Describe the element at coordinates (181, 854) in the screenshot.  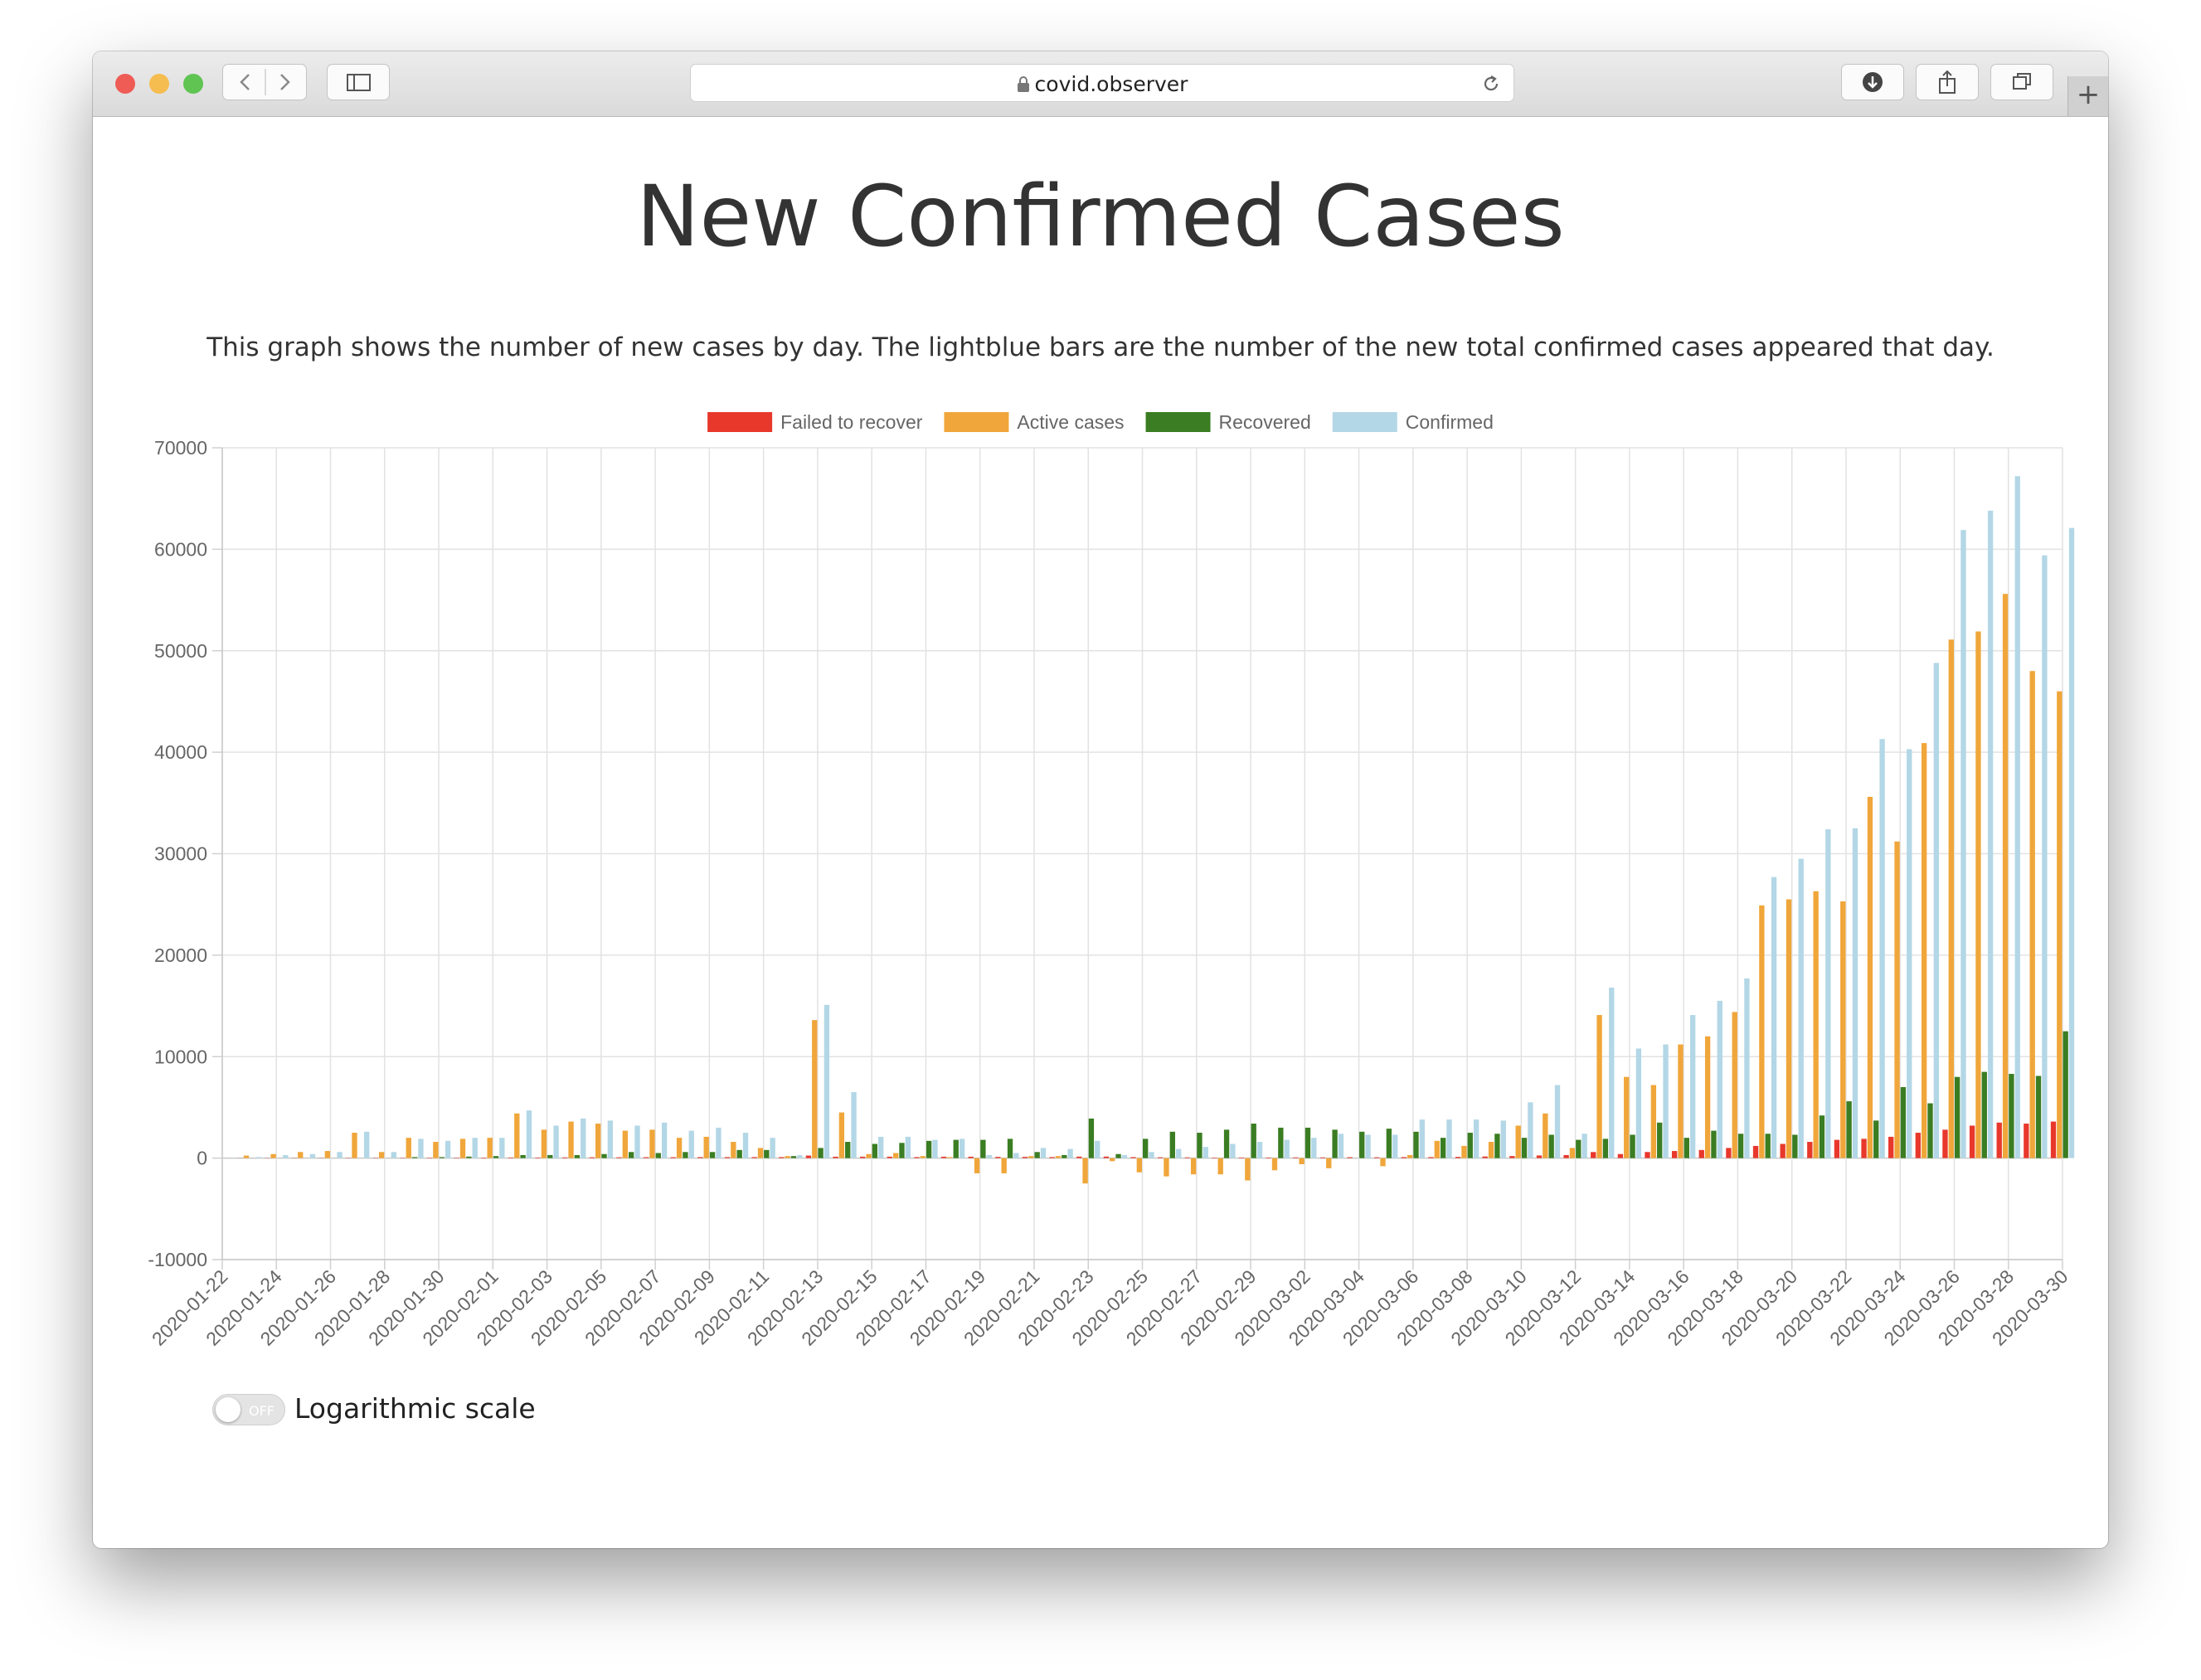
I see `y-tick-label: 30000` at that location.